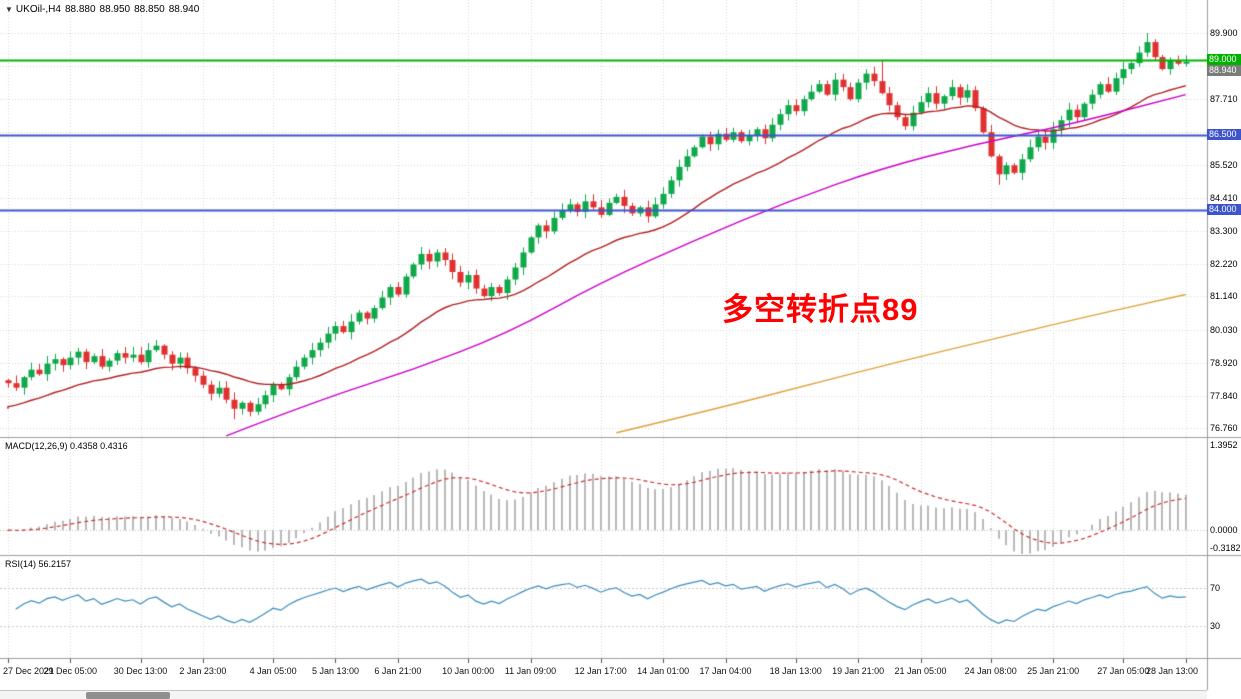 This screenshot has height=699, width=1241. What do you see at coordinates (1224, 198) in the screenshot?
I see `price-axis-label: 84.410` at bounding box center [1224, 198].